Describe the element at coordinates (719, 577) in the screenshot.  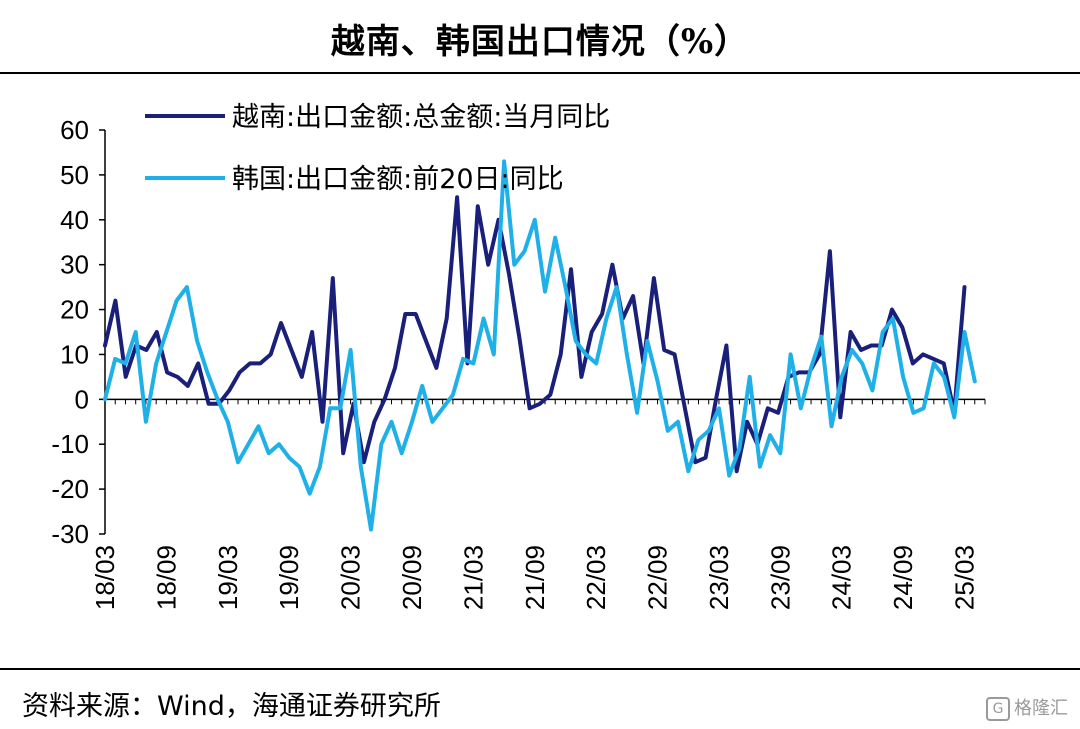
I see `x-tick-label: 23/03` at that location.